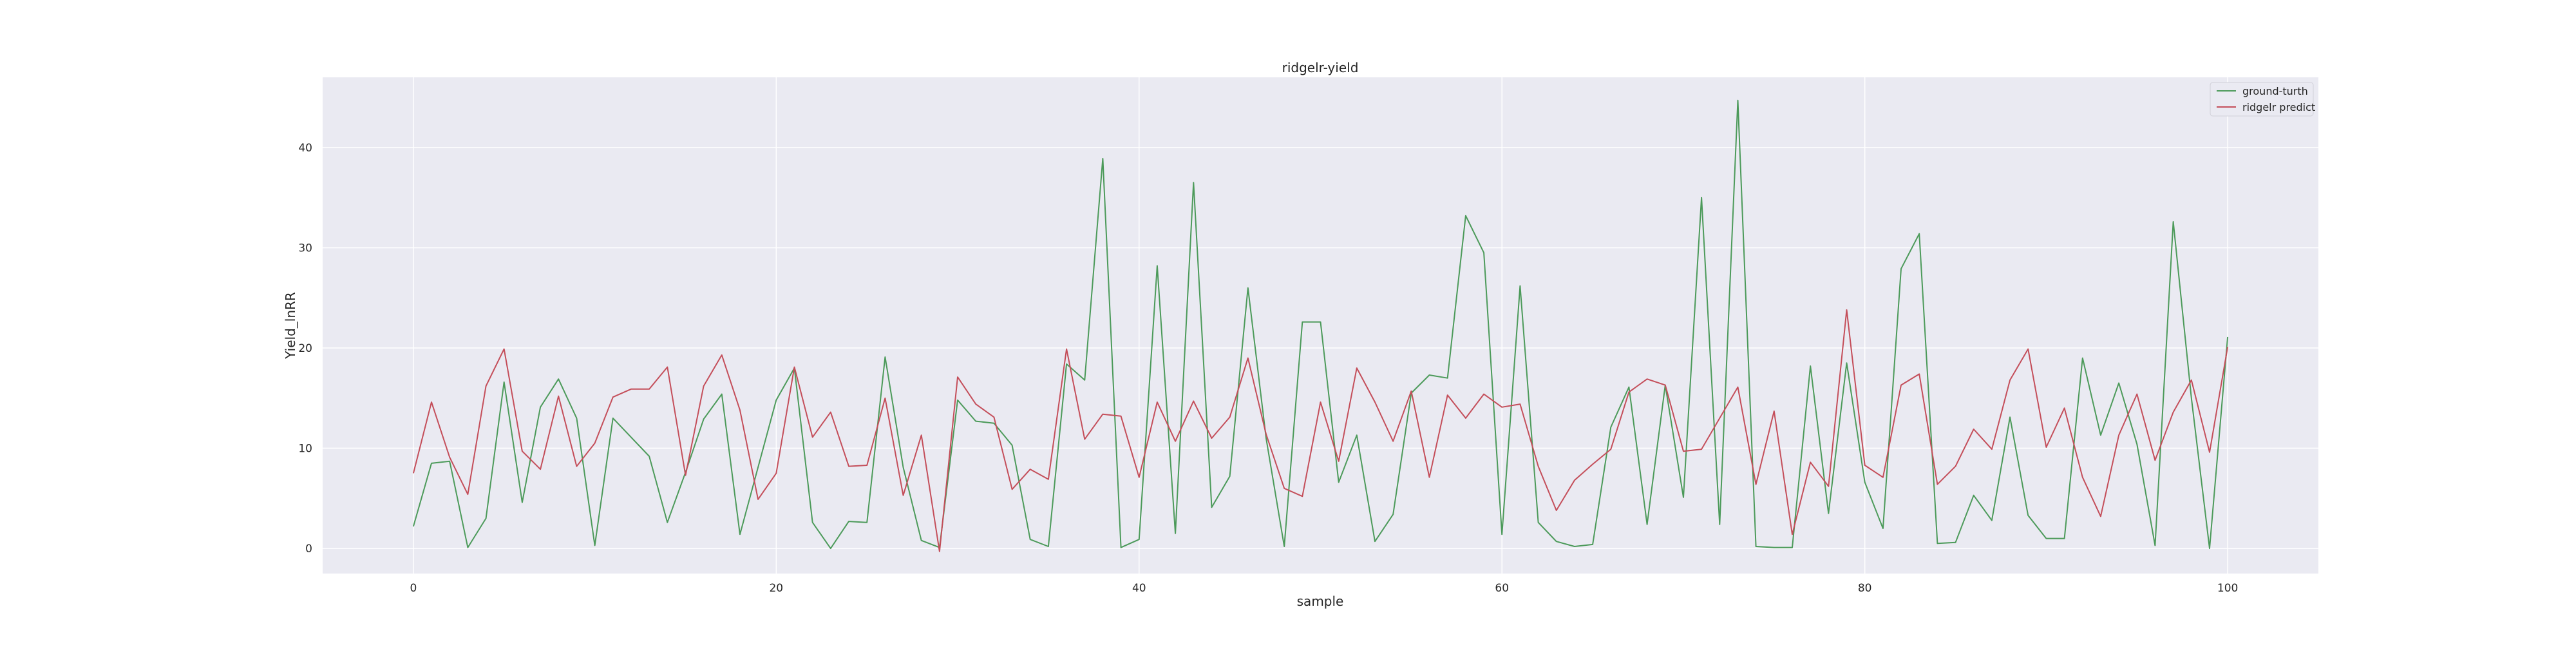 Image resolution: width=2576 pixels, height=647 pixels. What do you see at coordinates (1865, 588) in the screenshot?
I see `x-tick-label: 80` at bounding box center [1865, 588].